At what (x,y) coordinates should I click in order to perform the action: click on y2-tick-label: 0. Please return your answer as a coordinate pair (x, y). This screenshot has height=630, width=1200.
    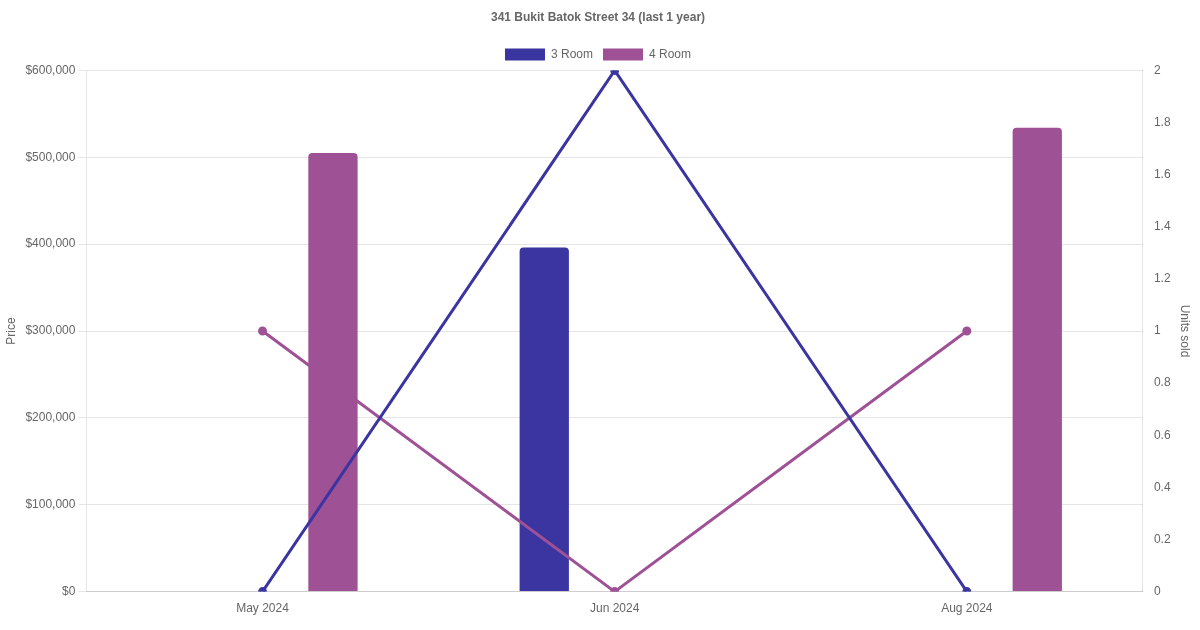
    Looking at the image, I should click on (1157, 590).